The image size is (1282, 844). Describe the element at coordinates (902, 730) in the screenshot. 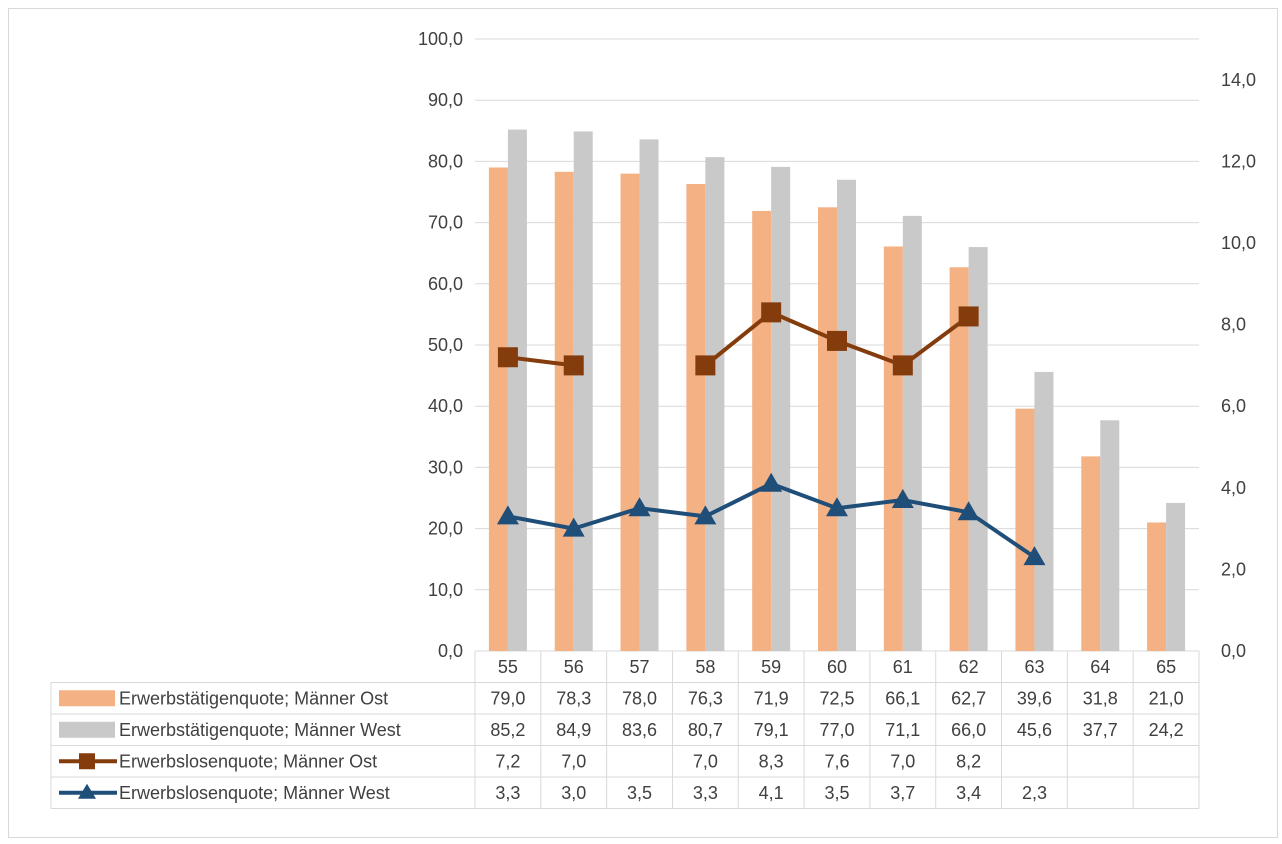

I see `data-label-erwerbst-tigenquote-m-nner-west: 71,1` at that location.